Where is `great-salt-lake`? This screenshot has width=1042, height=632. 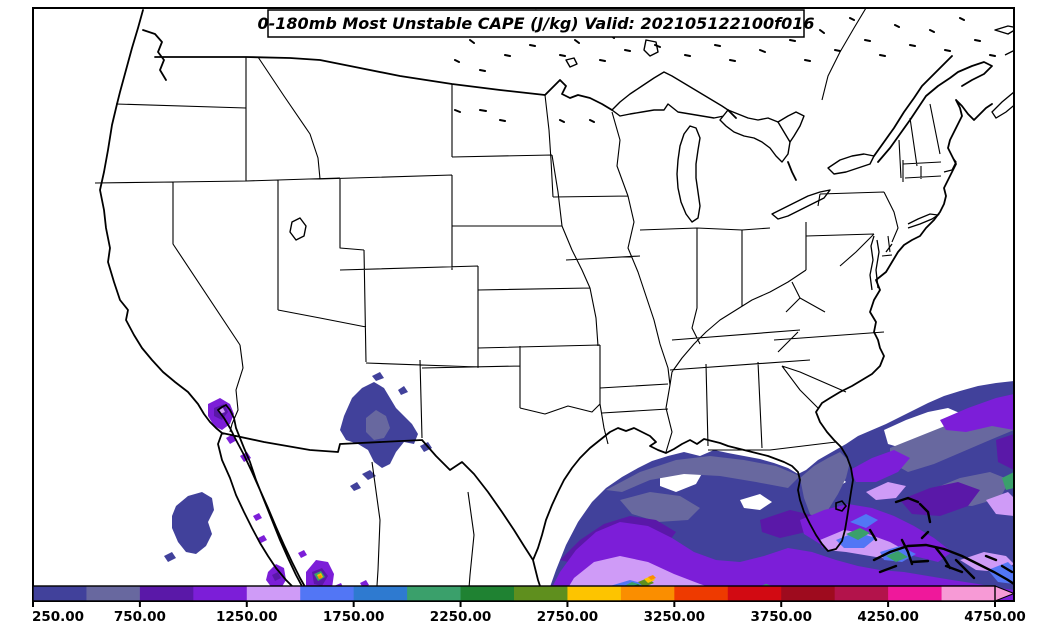
great-salt-lake is located at coordinates (298, 229).